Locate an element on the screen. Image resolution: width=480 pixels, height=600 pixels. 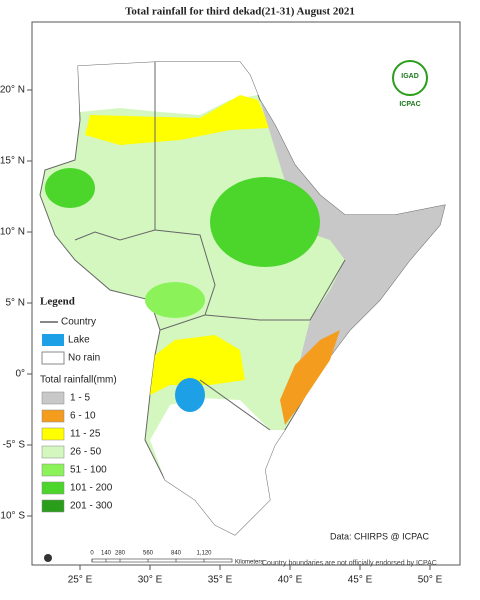
coast-band is located at coordinates (310, 377).